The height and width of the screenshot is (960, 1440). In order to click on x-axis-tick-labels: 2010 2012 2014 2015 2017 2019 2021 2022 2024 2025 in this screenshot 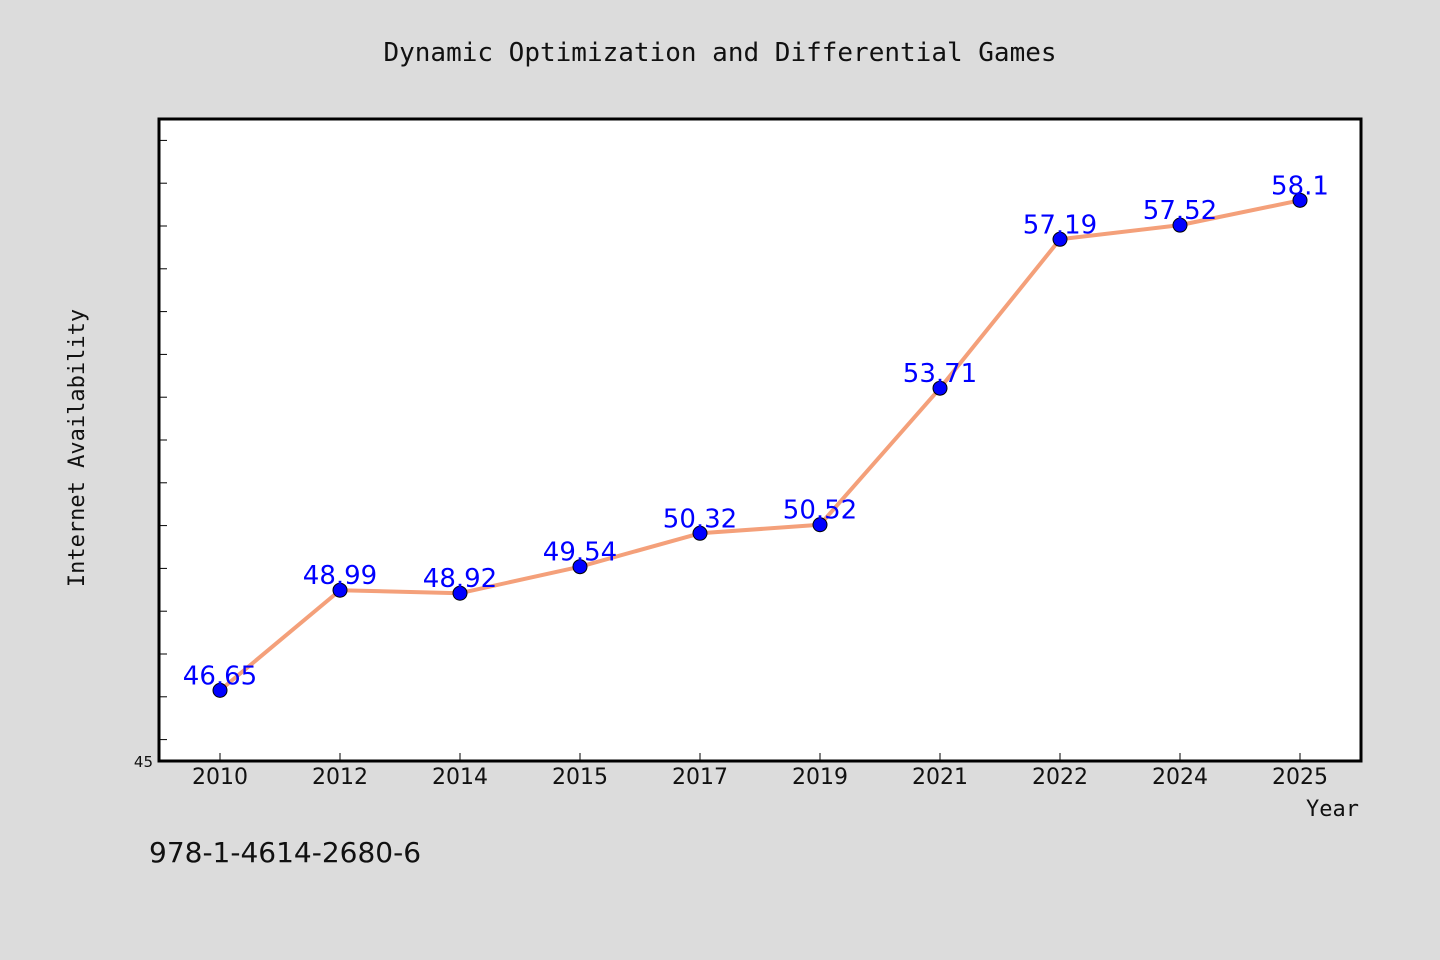, I will do `click(760, 777)`.